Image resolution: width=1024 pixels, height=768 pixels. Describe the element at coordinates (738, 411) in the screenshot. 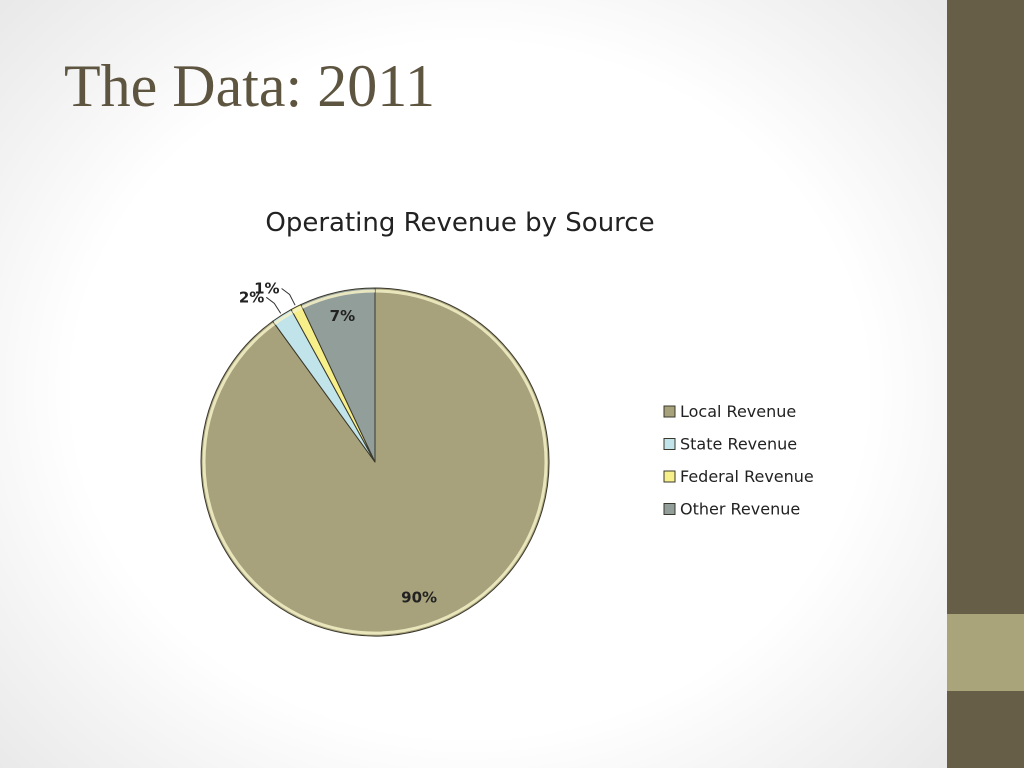

I see `legend-label-local-revenue: Local Revenue` at that location.